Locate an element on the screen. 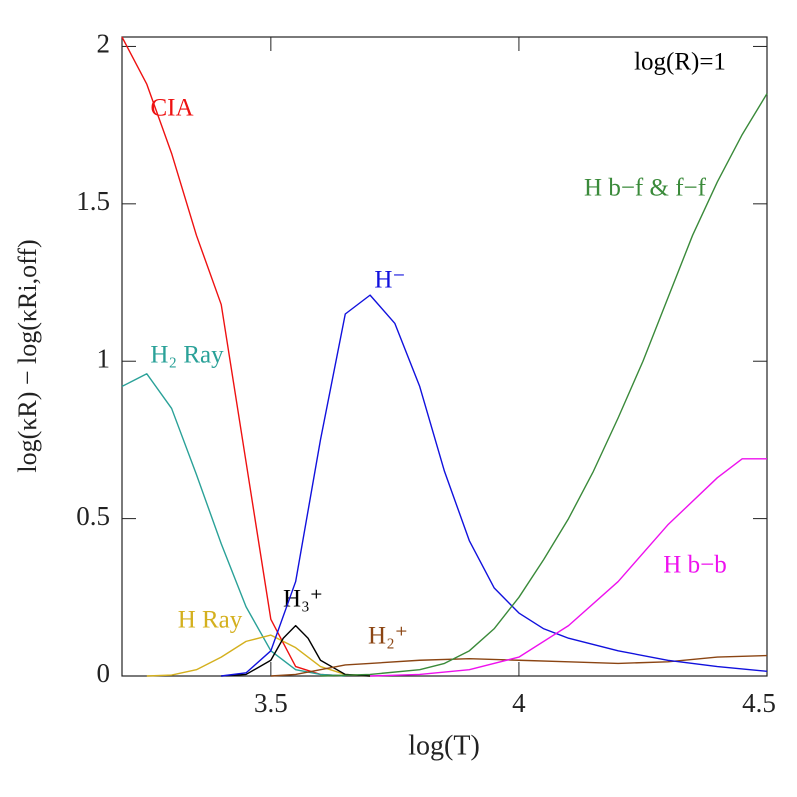 The image size is (797, 797). series-label: H b−f & f−f is located at coordinates (645, 188).